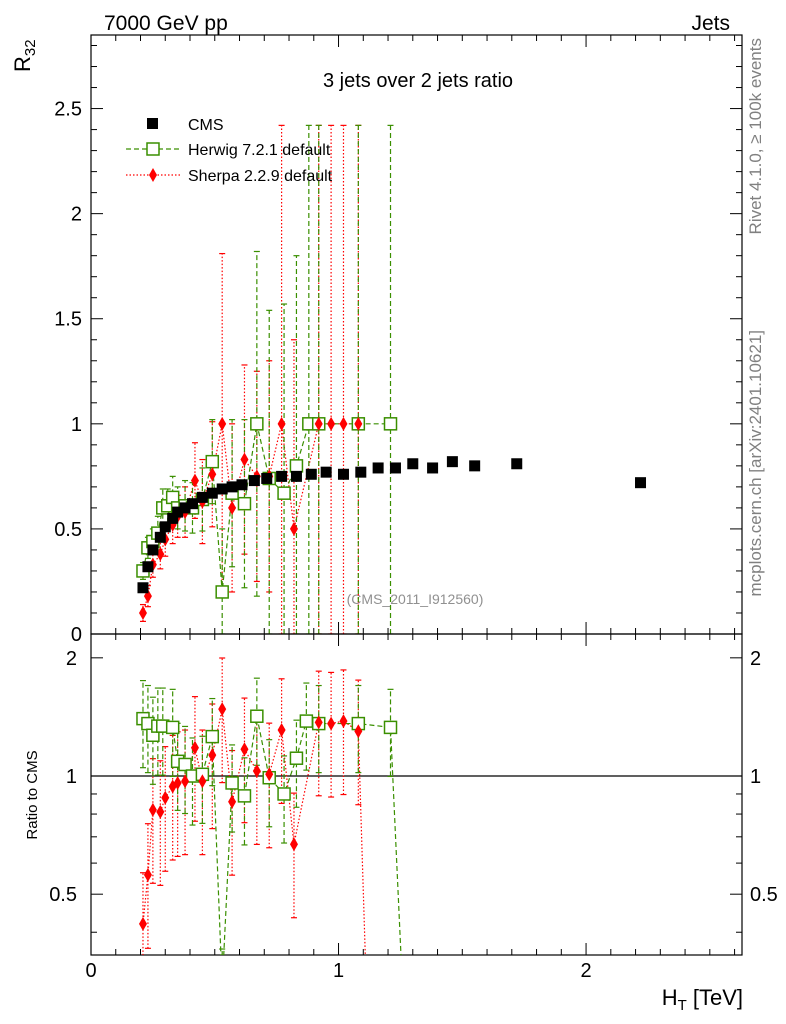 The width and height of the screenshot is (786, 1024). What do you see at coordinates (702, 999) in the screenshot?
I see `x-axis-label: HT [TeV]` at bounding box center [702, 999].